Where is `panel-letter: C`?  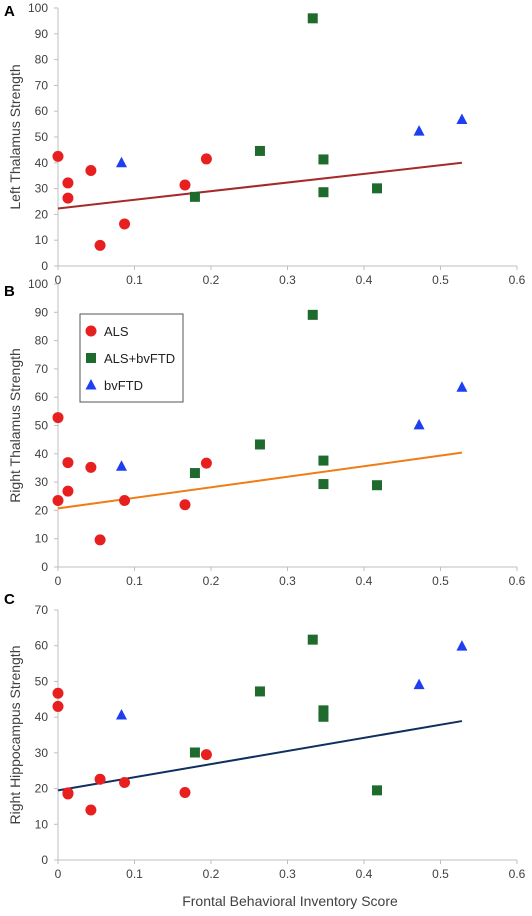 panel-letter: C is located at coordinates (9, 599).